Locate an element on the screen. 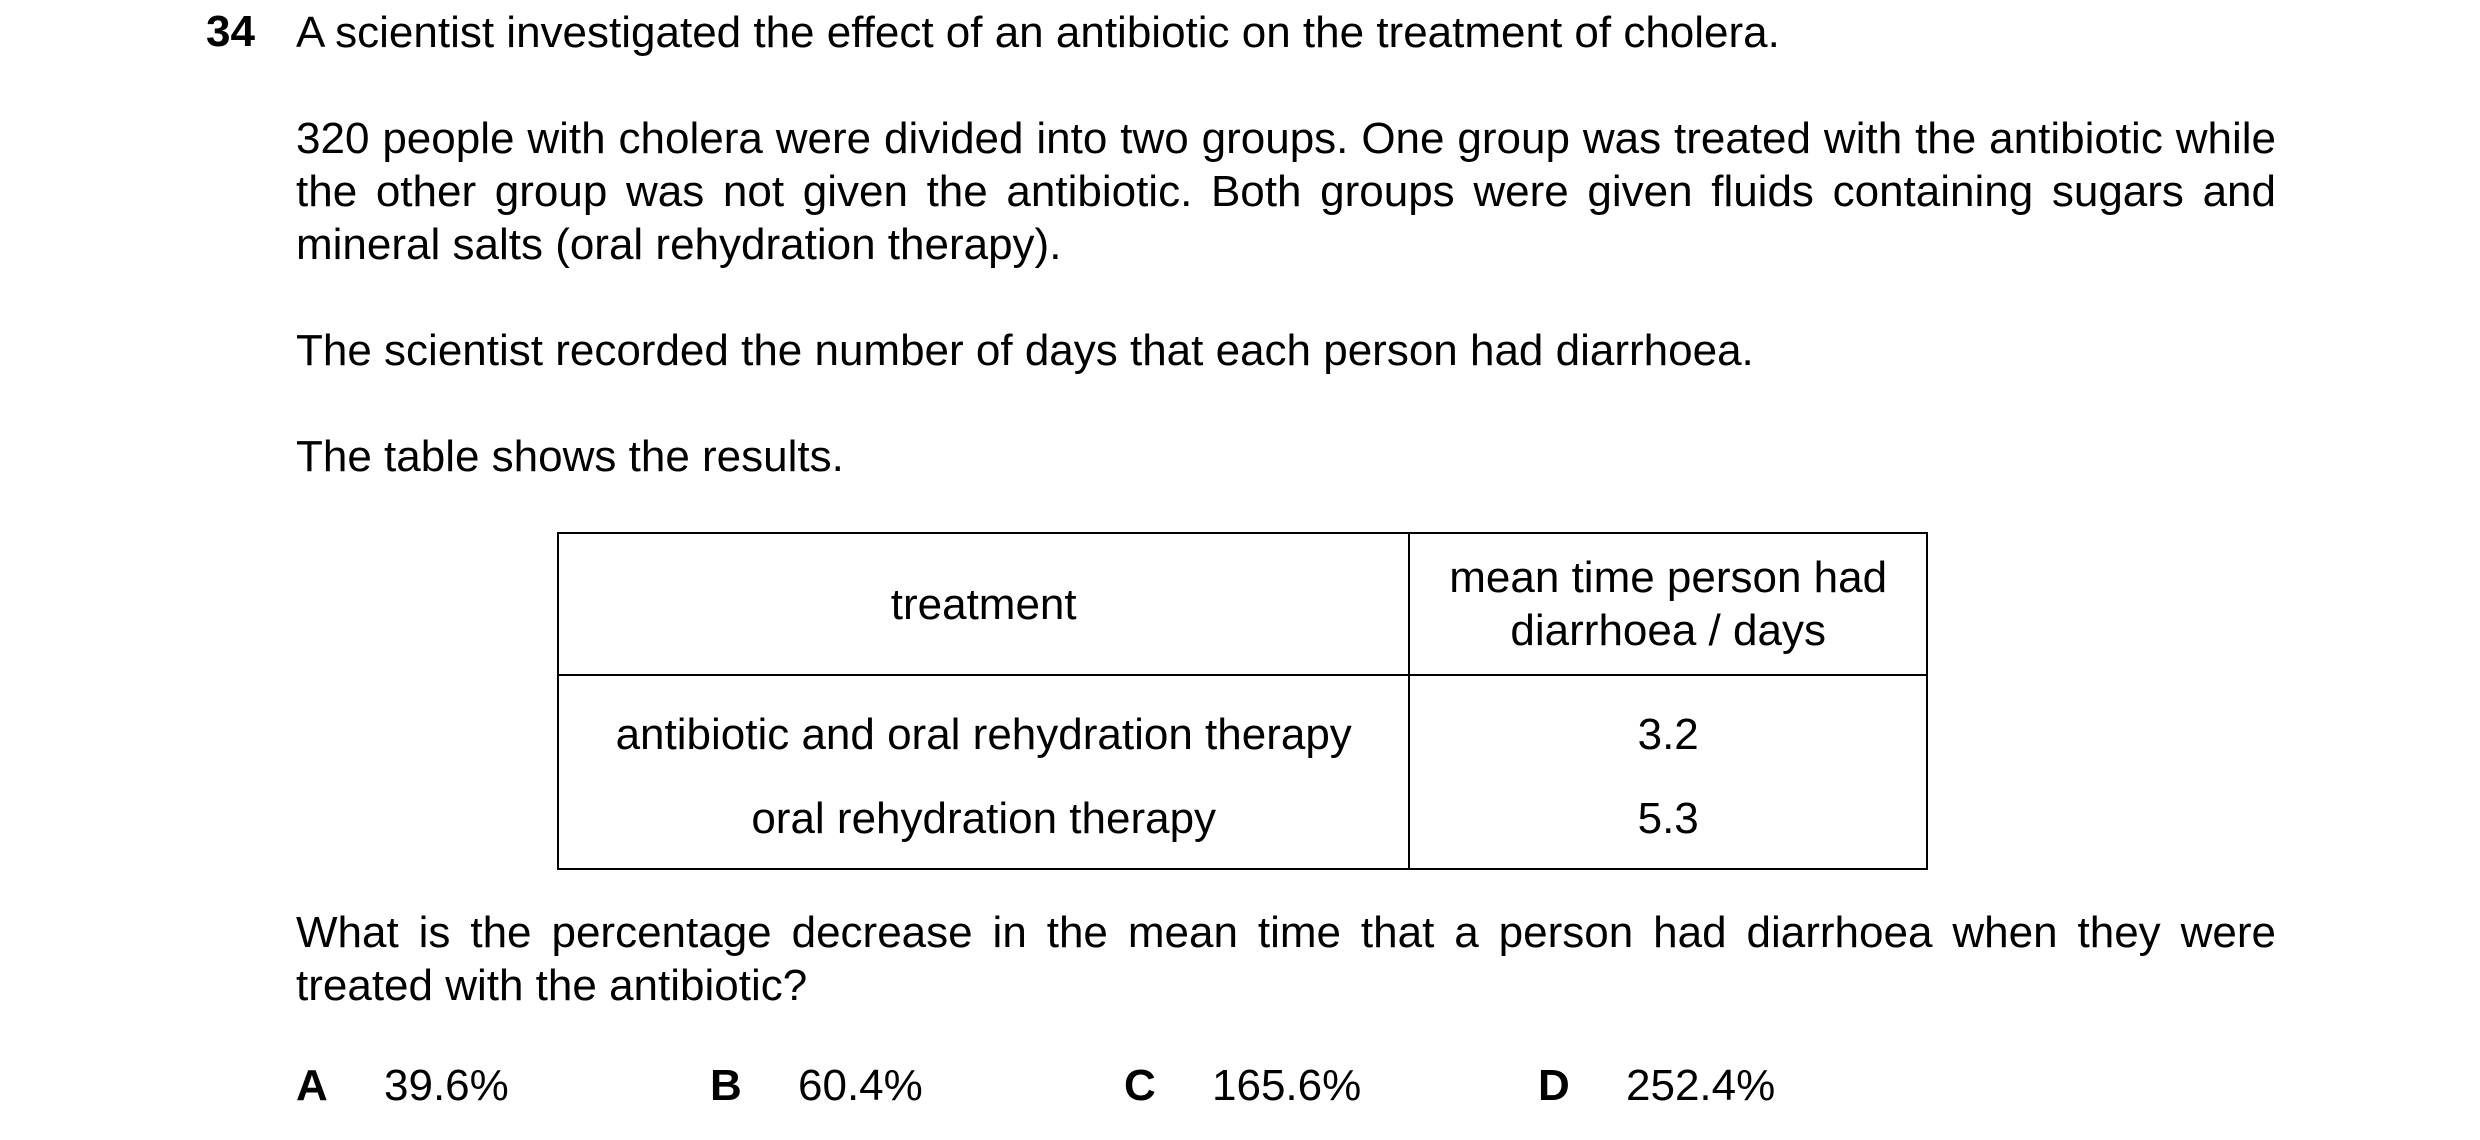 Image resolution: width=2480 pixels, height=1140 pixels. header-treatment: treatment is located at coordinates (983, 604).